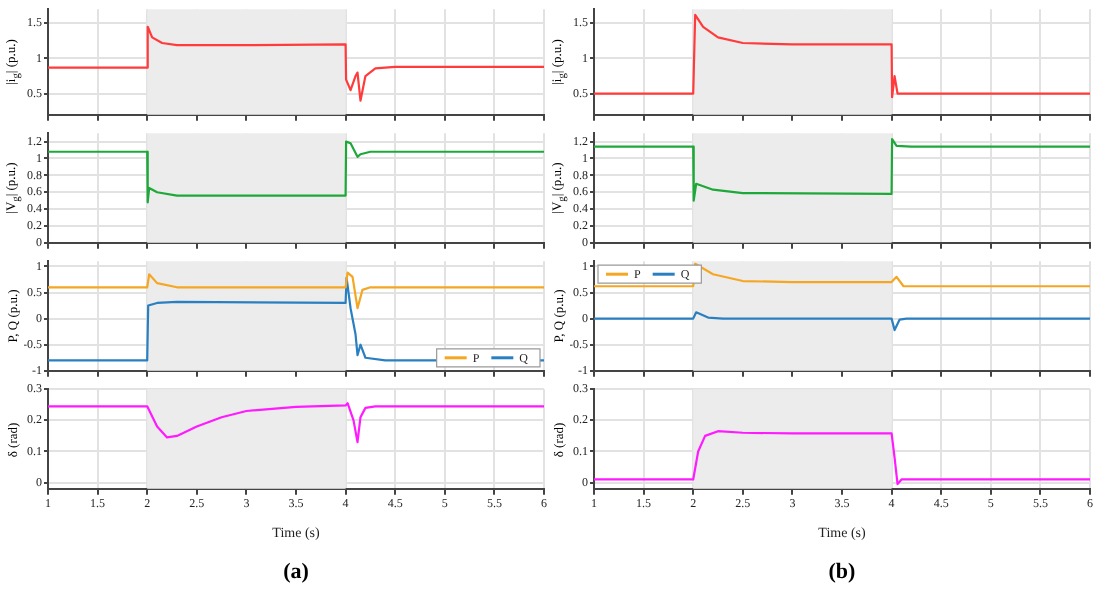  What do you see at coordinates (842, 572) in the screenshot?
I see `text: (b)` at bounding box center [842, 572].